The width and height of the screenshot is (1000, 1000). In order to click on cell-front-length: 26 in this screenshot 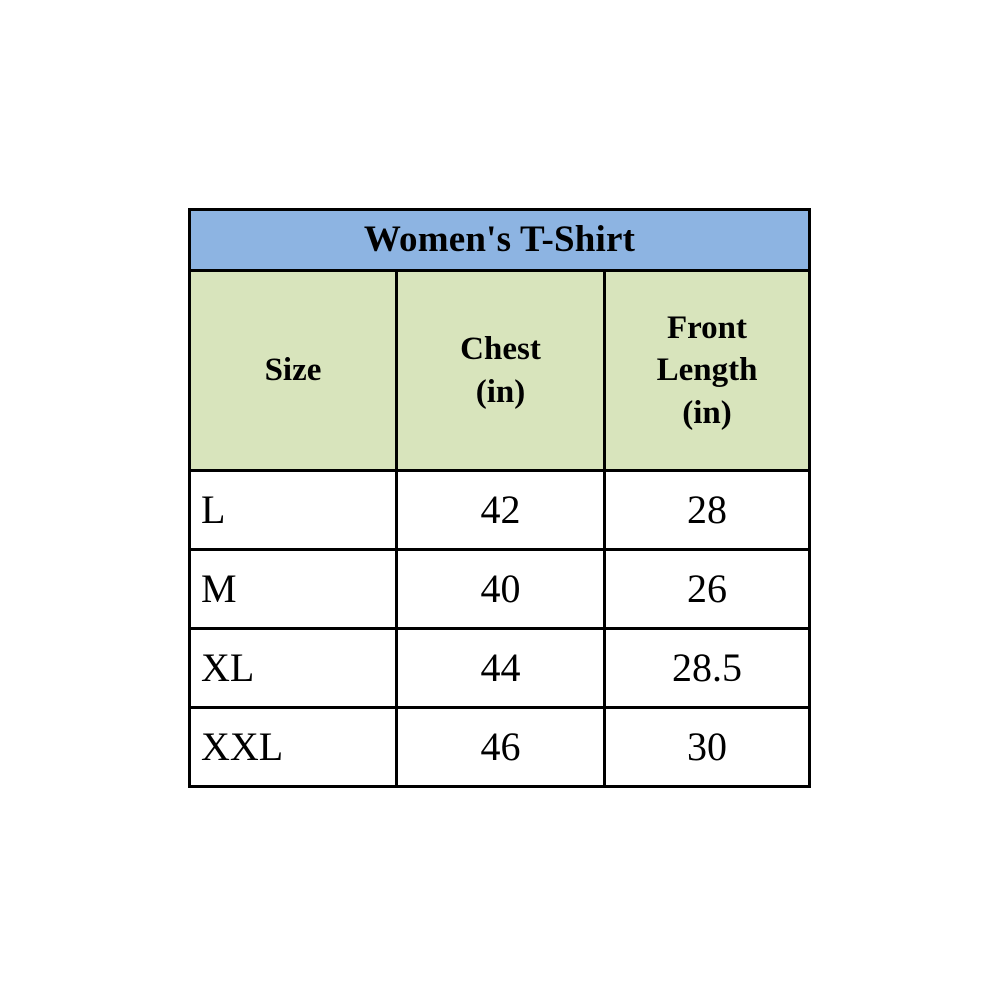, I will do `click(707, 589)`.